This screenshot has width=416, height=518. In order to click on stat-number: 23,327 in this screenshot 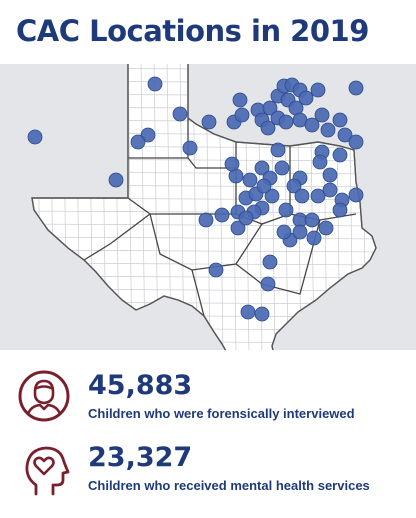, I will do `click(140, 457)`.